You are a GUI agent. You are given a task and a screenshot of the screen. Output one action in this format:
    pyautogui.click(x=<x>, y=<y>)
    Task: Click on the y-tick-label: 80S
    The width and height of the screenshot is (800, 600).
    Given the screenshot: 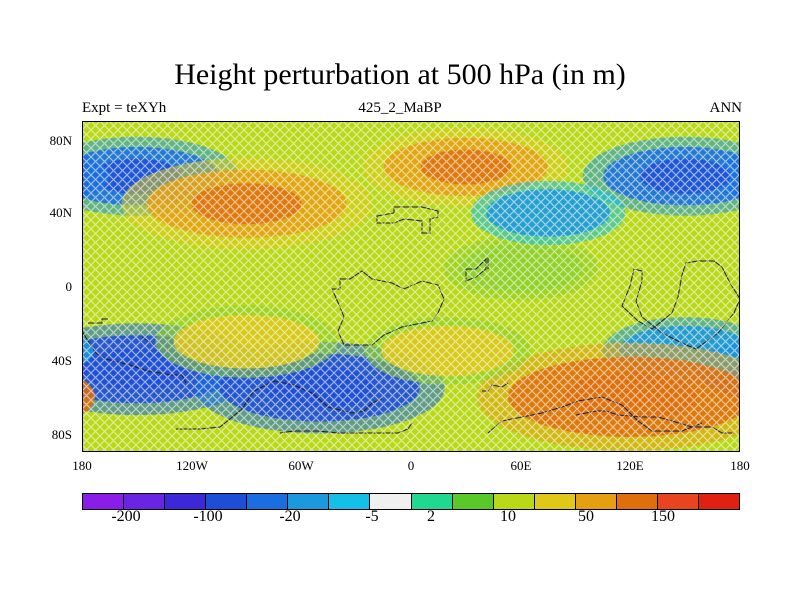 What is the action you would take?
    pyautogui.click(x=61, y=434)
    